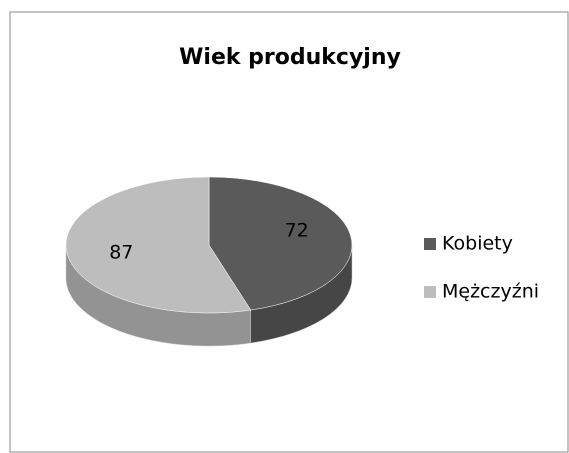  What do you see at coordinates (290, 57) in the screenshot?
I see `chart-title: Wiek produkcyjny` at bounding box center [290, 57].